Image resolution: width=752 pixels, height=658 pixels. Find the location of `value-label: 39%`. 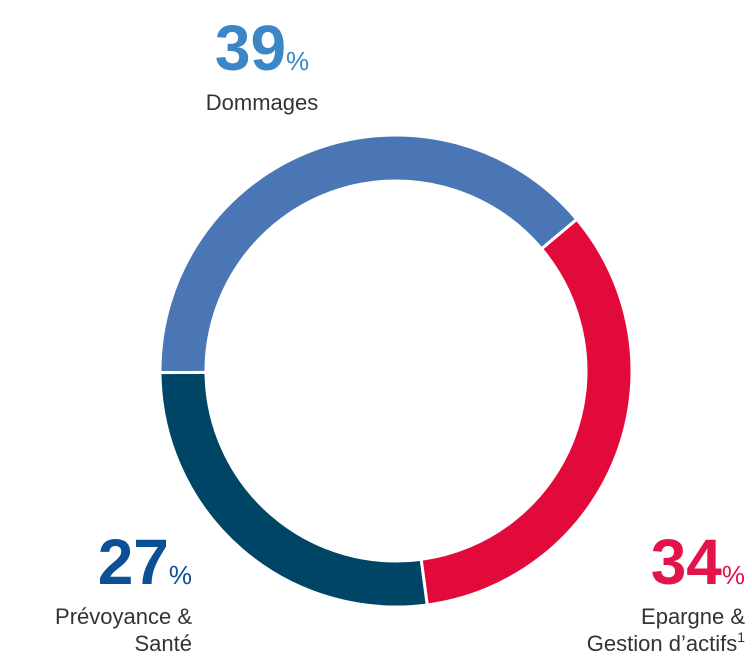

value-label: 39% is located at coordinates (262, 48).